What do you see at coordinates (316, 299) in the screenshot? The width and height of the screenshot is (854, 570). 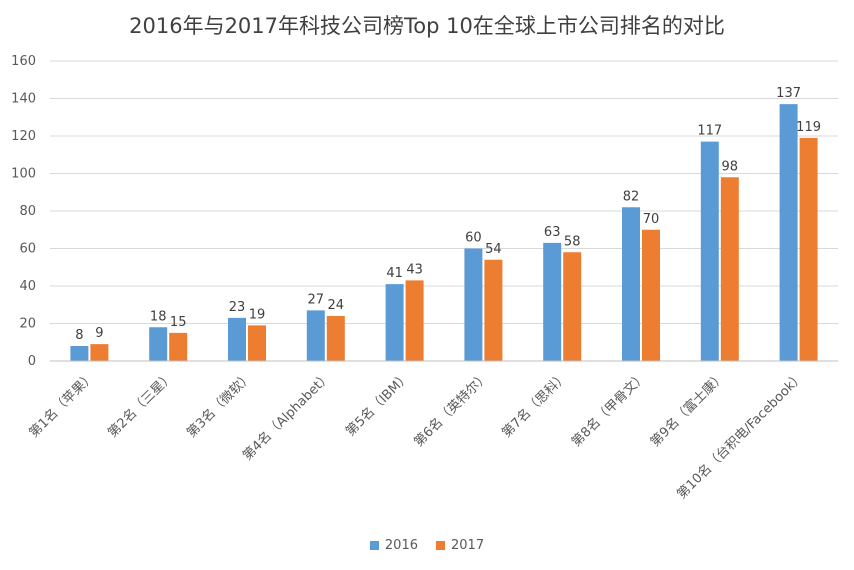 I see `data-label: 27` at bounding box center [316, 299].